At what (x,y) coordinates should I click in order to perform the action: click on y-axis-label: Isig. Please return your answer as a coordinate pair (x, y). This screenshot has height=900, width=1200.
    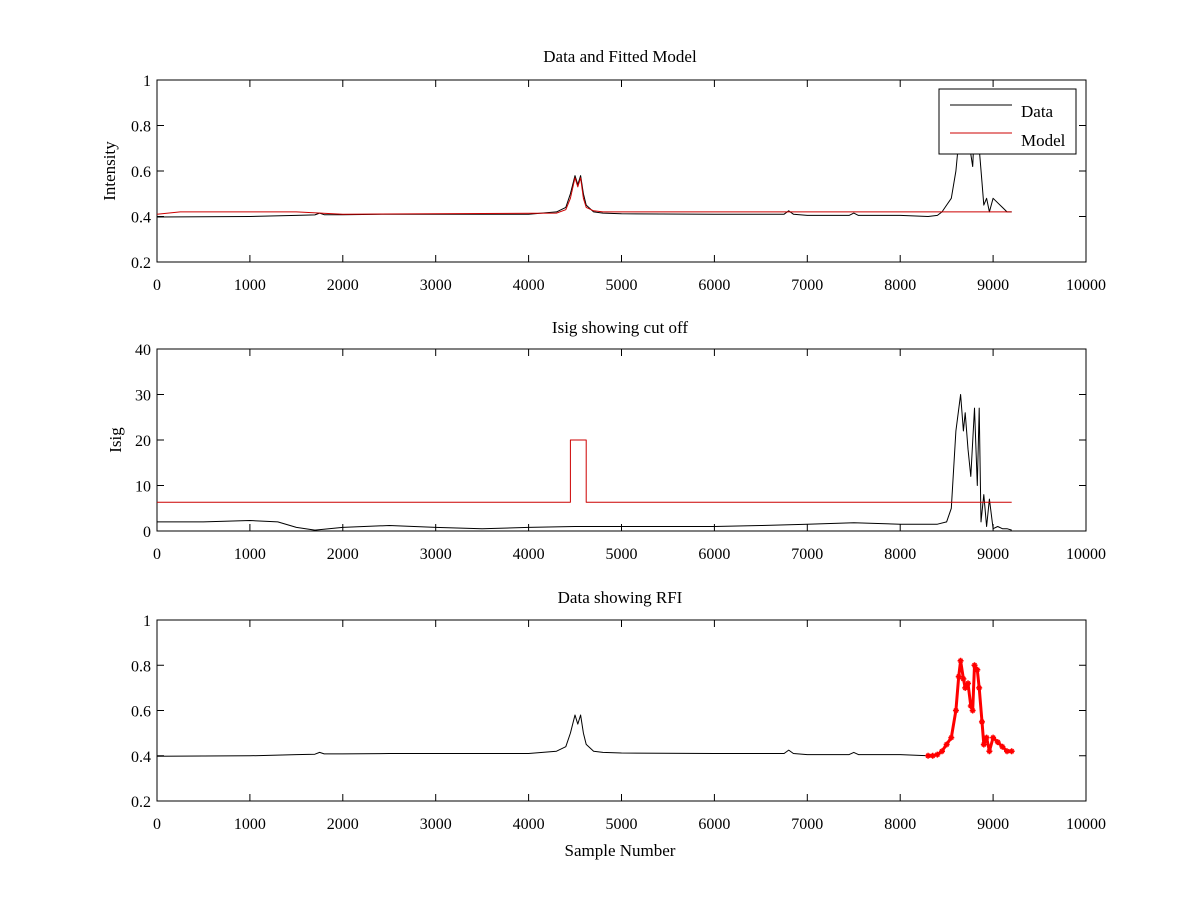
    Looking at the image, I should click on (115, 440).